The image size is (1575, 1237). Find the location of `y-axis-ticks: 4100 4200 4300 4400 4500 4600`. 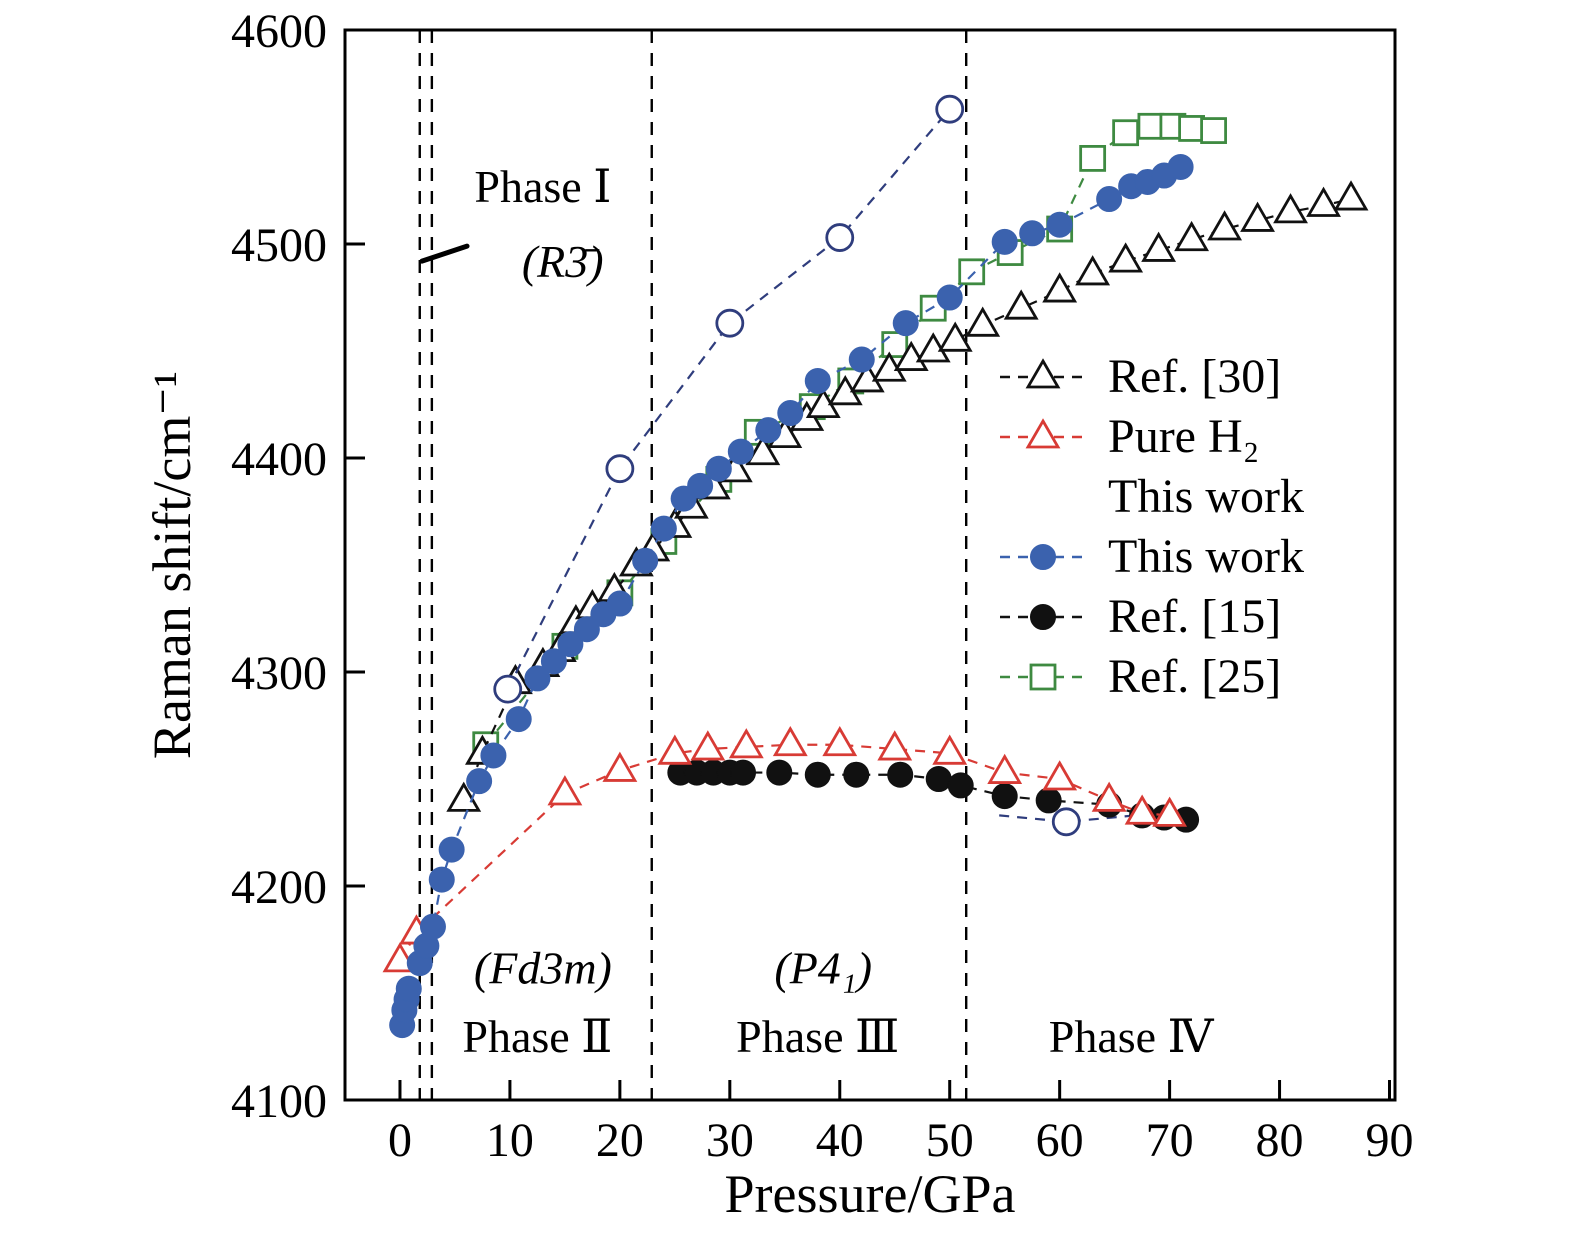

y-axis-ticks: 4100 4200 4300 4400 4500 4600 is located at coordinates (298, 566).